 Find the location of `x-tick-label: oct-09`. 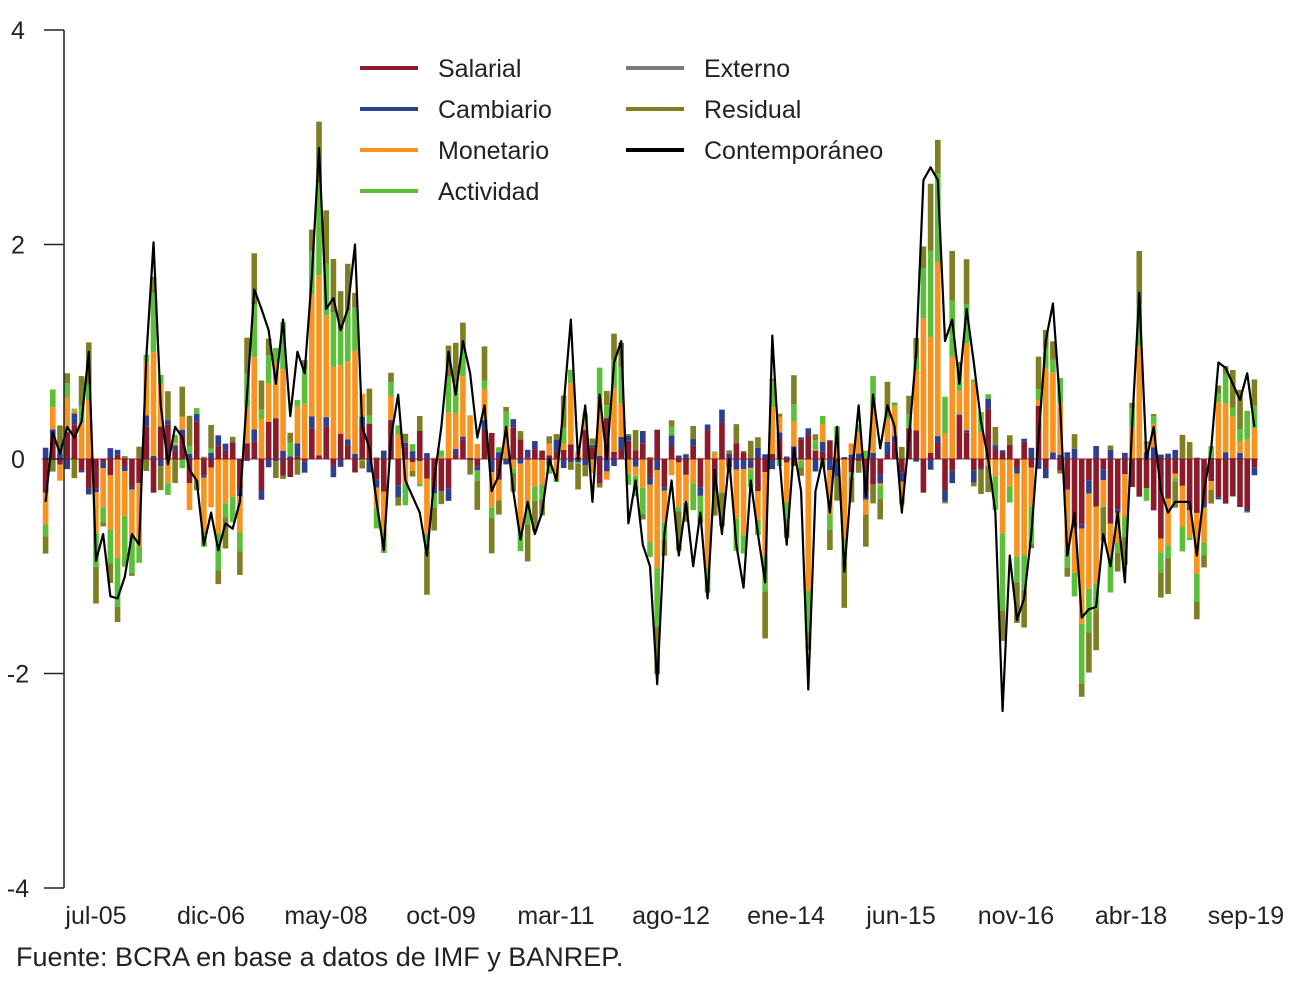

x-tick-label: oct-09 is located at coordinates (440, 916).